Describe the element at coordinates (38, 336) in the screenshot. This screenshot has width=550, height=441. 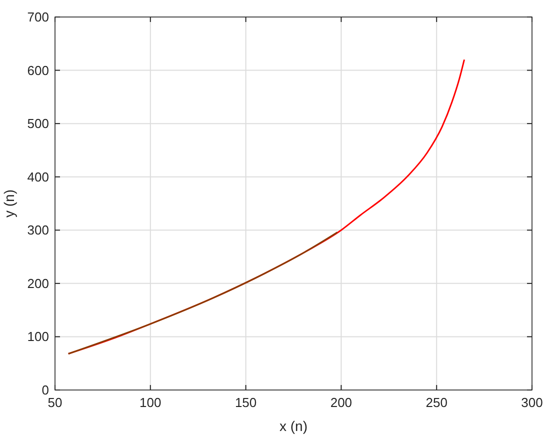
I see `y-tick-label: 100` at that location.